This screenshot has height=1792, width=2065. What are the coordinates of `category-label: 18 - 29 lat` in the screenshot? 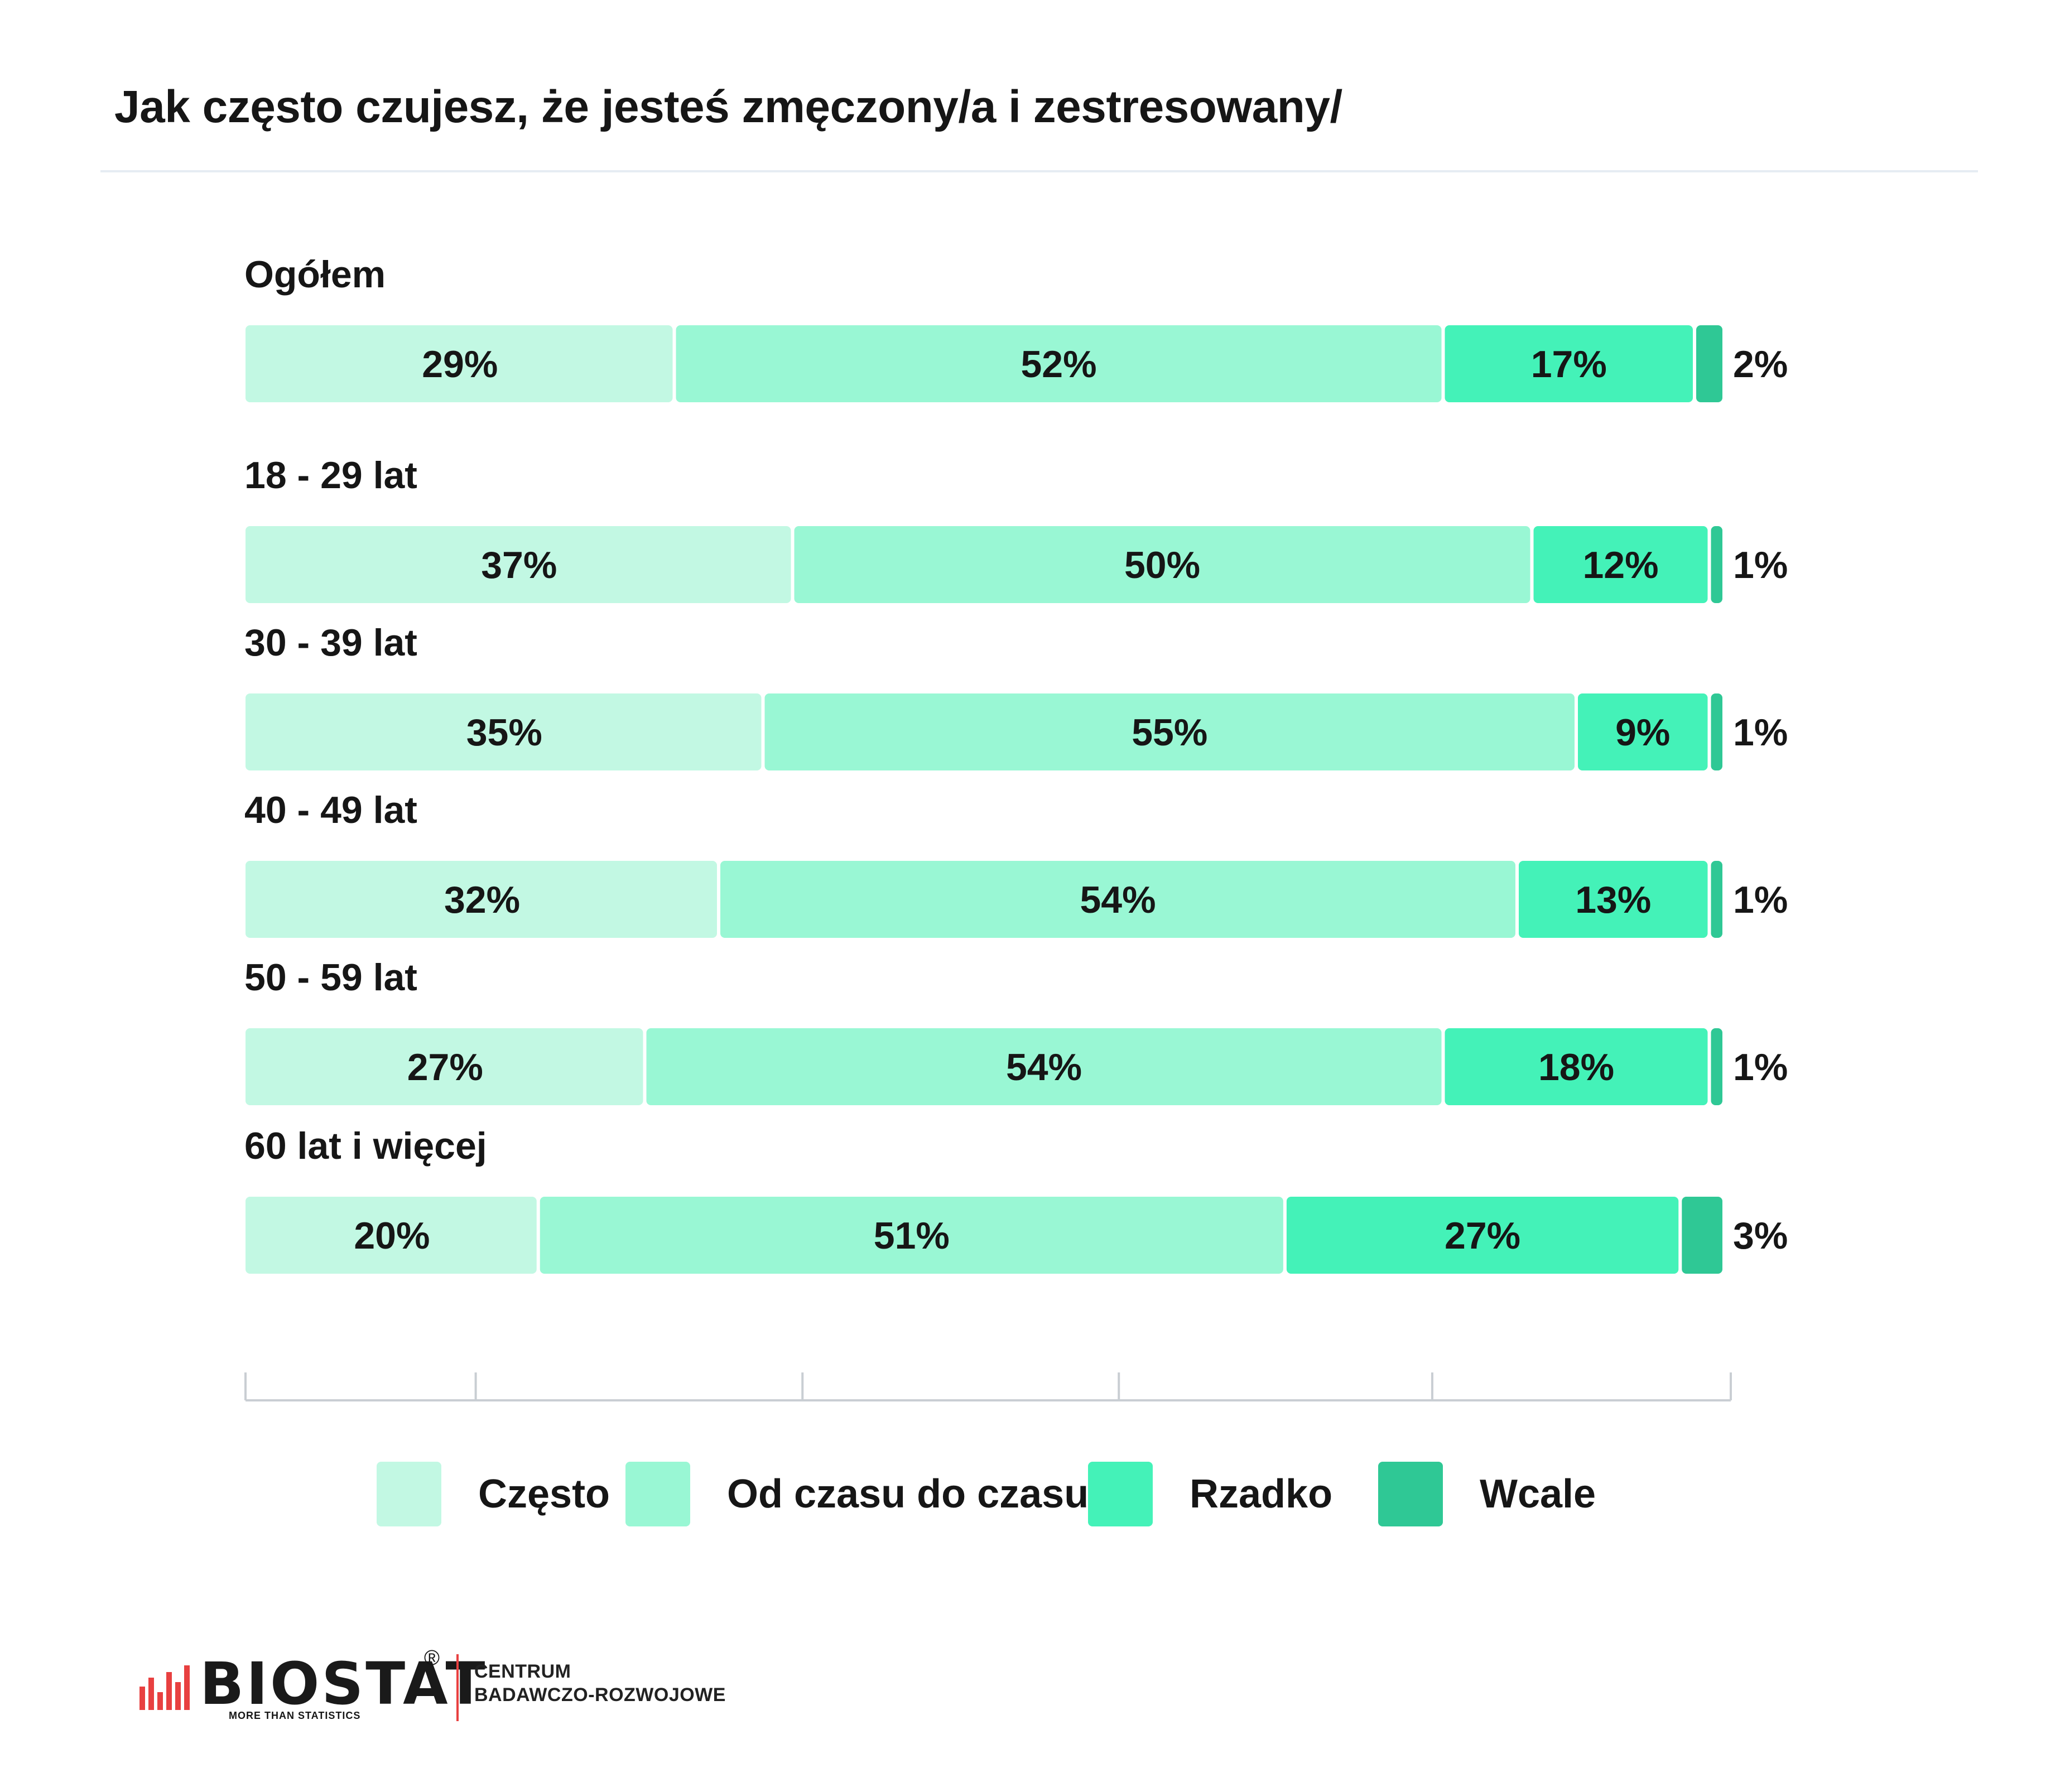 It's located at (330, 475).